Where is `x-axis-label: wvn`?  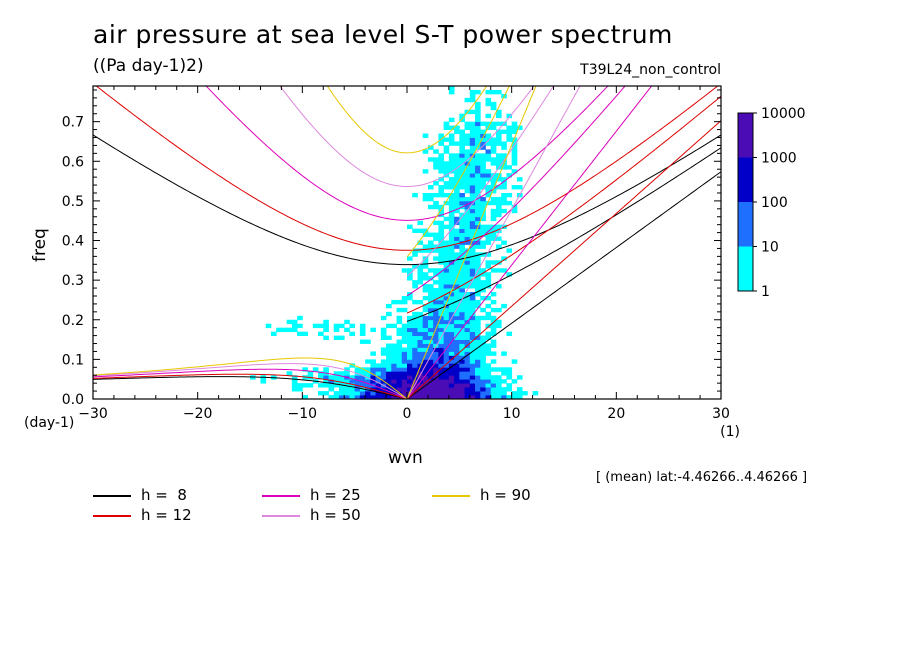
x-axis-label: wvn is located at coordinates (405, 458).